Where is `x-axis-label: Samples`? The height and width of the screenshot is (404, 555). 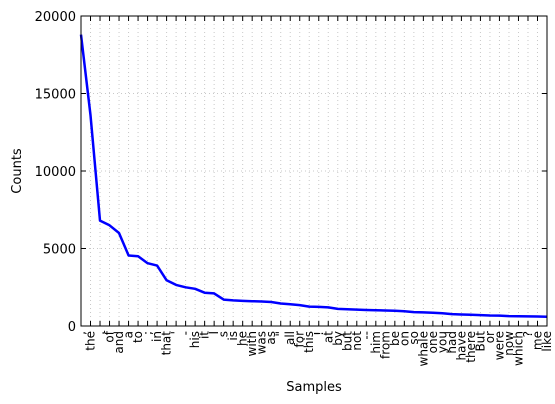 x-axis-label: Samples is located at coordinates (314, 387).